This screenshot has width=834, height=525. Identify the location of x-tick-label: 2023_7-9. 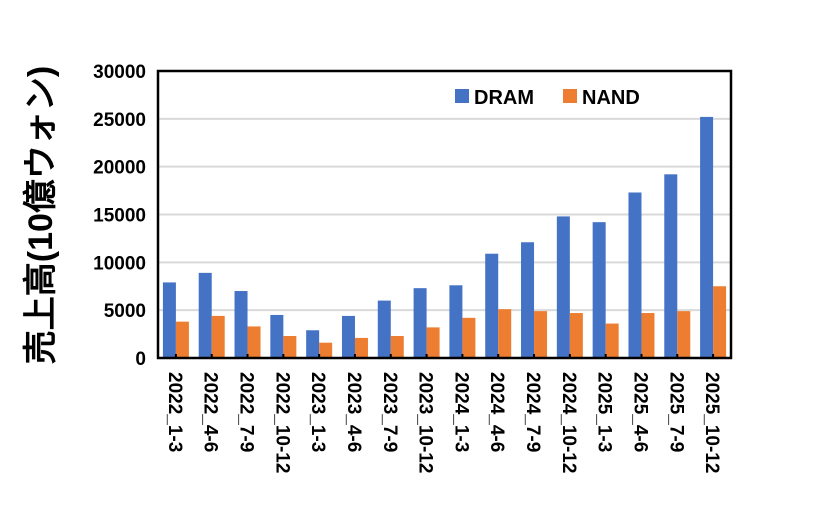
(389, 412).